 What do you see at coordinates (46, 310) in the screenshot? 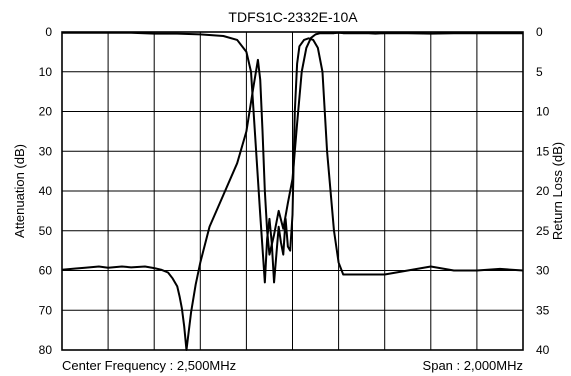
I see `left-tick-label: 70` at bounding box center [46, 310].